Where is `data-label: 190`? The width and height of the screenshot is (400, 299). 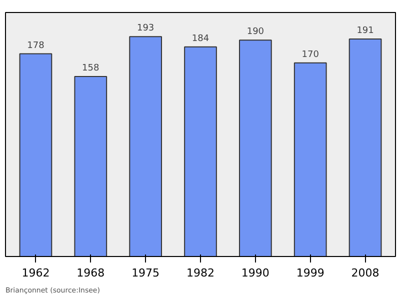
data-label: 190 is located at coordinates (255, 32).